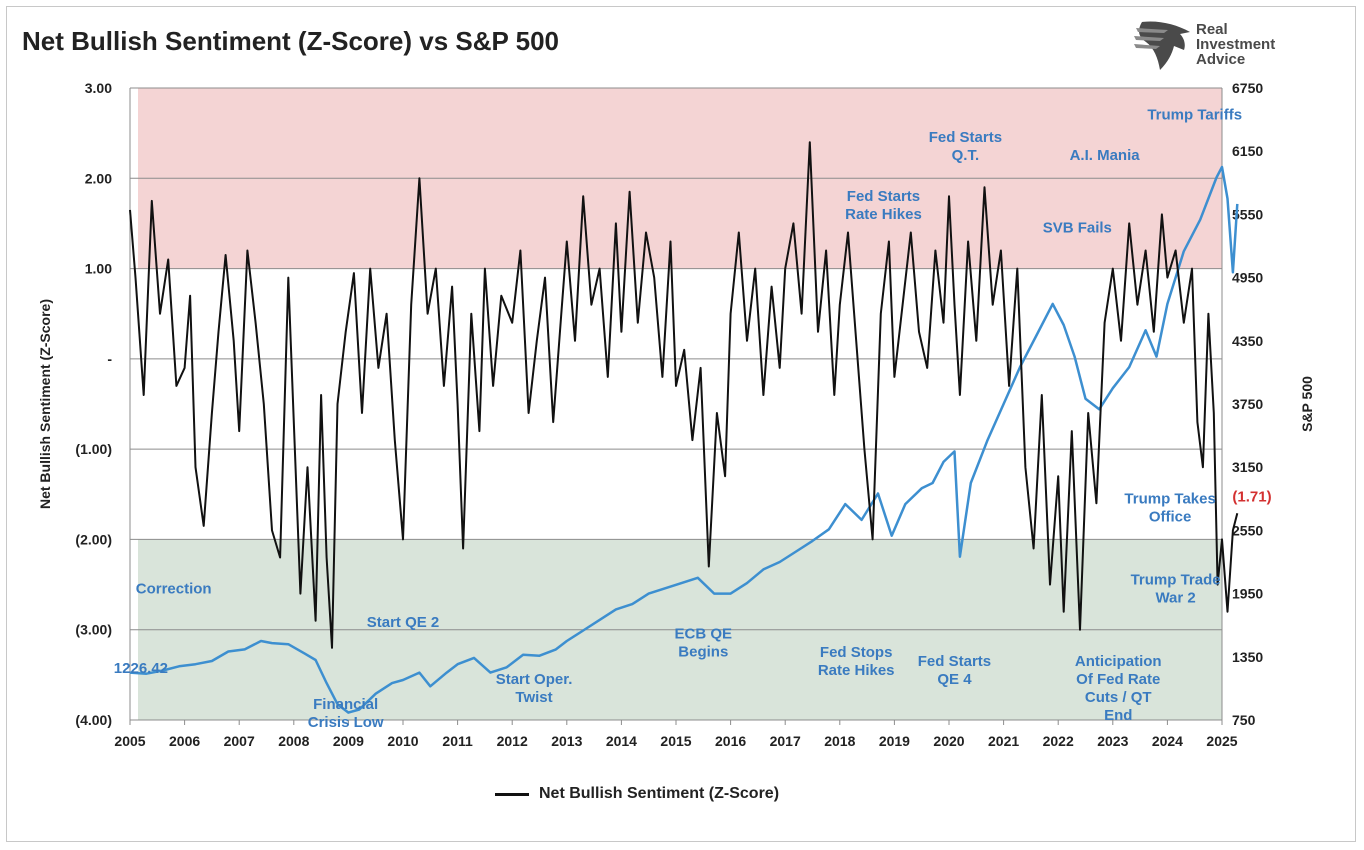  What do you see at coordinates (1112, 741) in the screenshot?
I see `x-tick-label: 2023` at bounding box center [1112, 741].